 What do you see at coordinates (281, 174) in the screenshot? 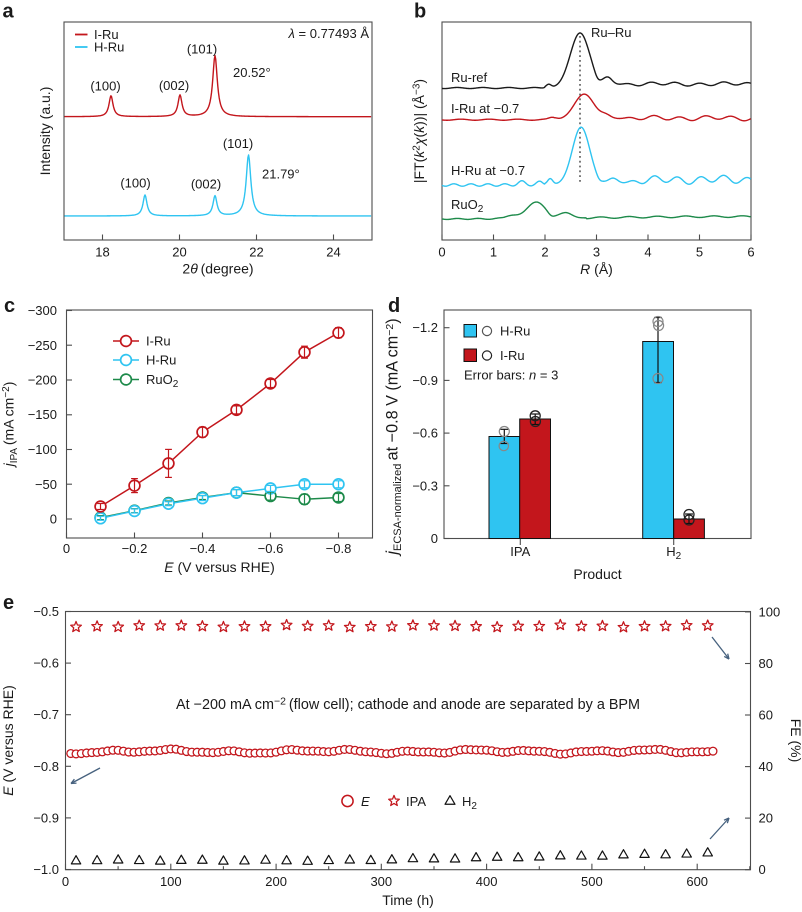
I see `svg-text: 21.79°` at bounding box center [281, 174].